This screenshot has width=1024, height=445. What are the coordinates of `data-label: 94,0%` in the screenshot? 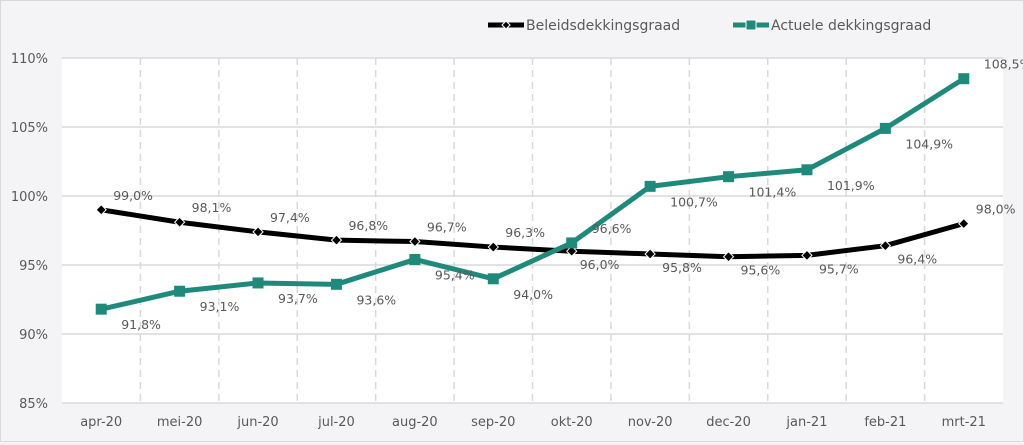 It's located at (533, 294).